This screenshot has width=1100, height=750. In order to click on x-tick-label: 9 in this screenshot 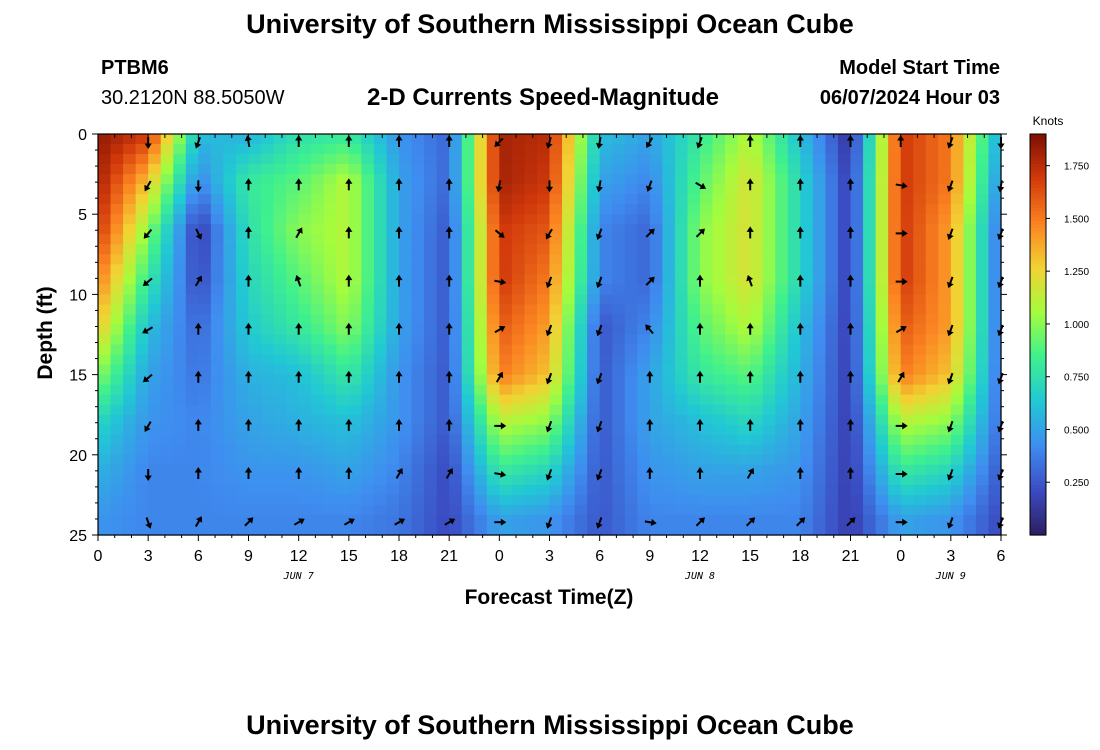, I will do `click(649, 556)`.